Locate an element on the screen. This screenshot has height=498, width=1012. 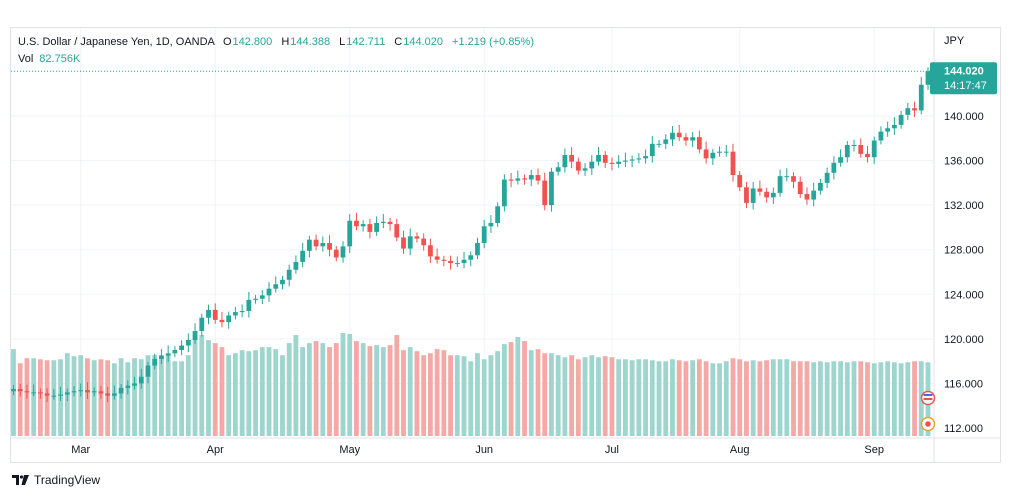
change-value: +1.219 (+0.85%) is located at coordinates (493, 42).